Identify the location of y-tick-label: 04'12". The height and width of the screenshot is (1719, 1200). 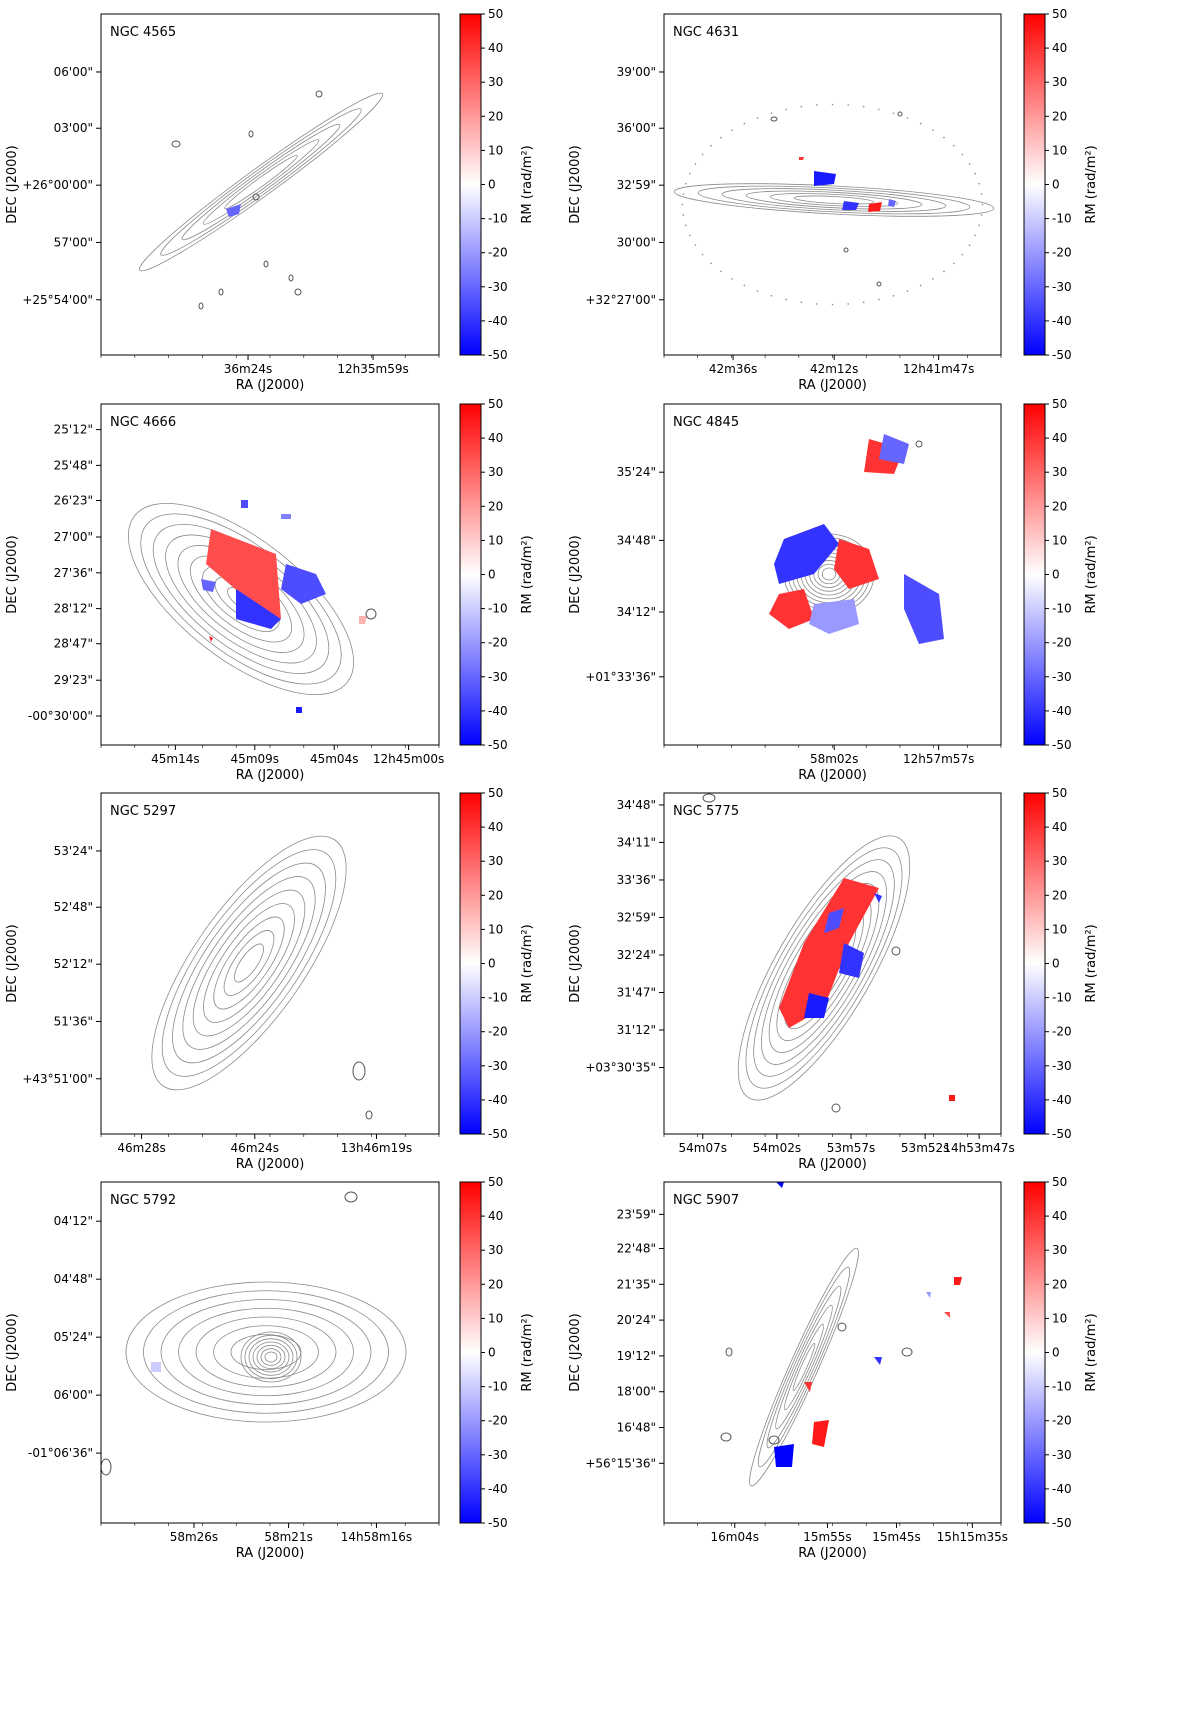
(73, 1221).